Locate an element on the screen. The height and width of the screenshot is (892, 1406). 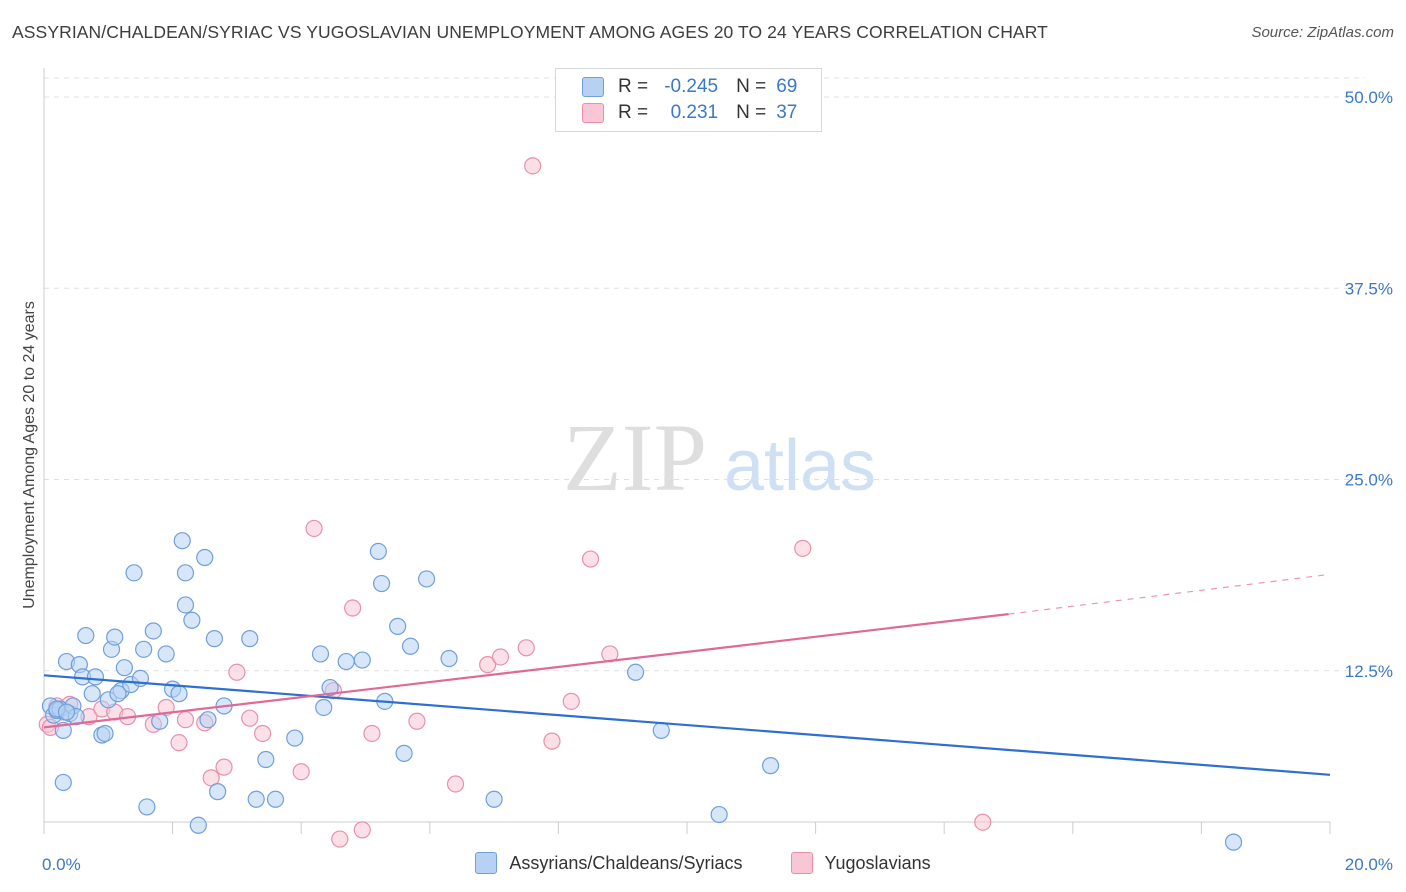
source-label: Source: ZipAtlas.com is located at coordinates (1322, 32).